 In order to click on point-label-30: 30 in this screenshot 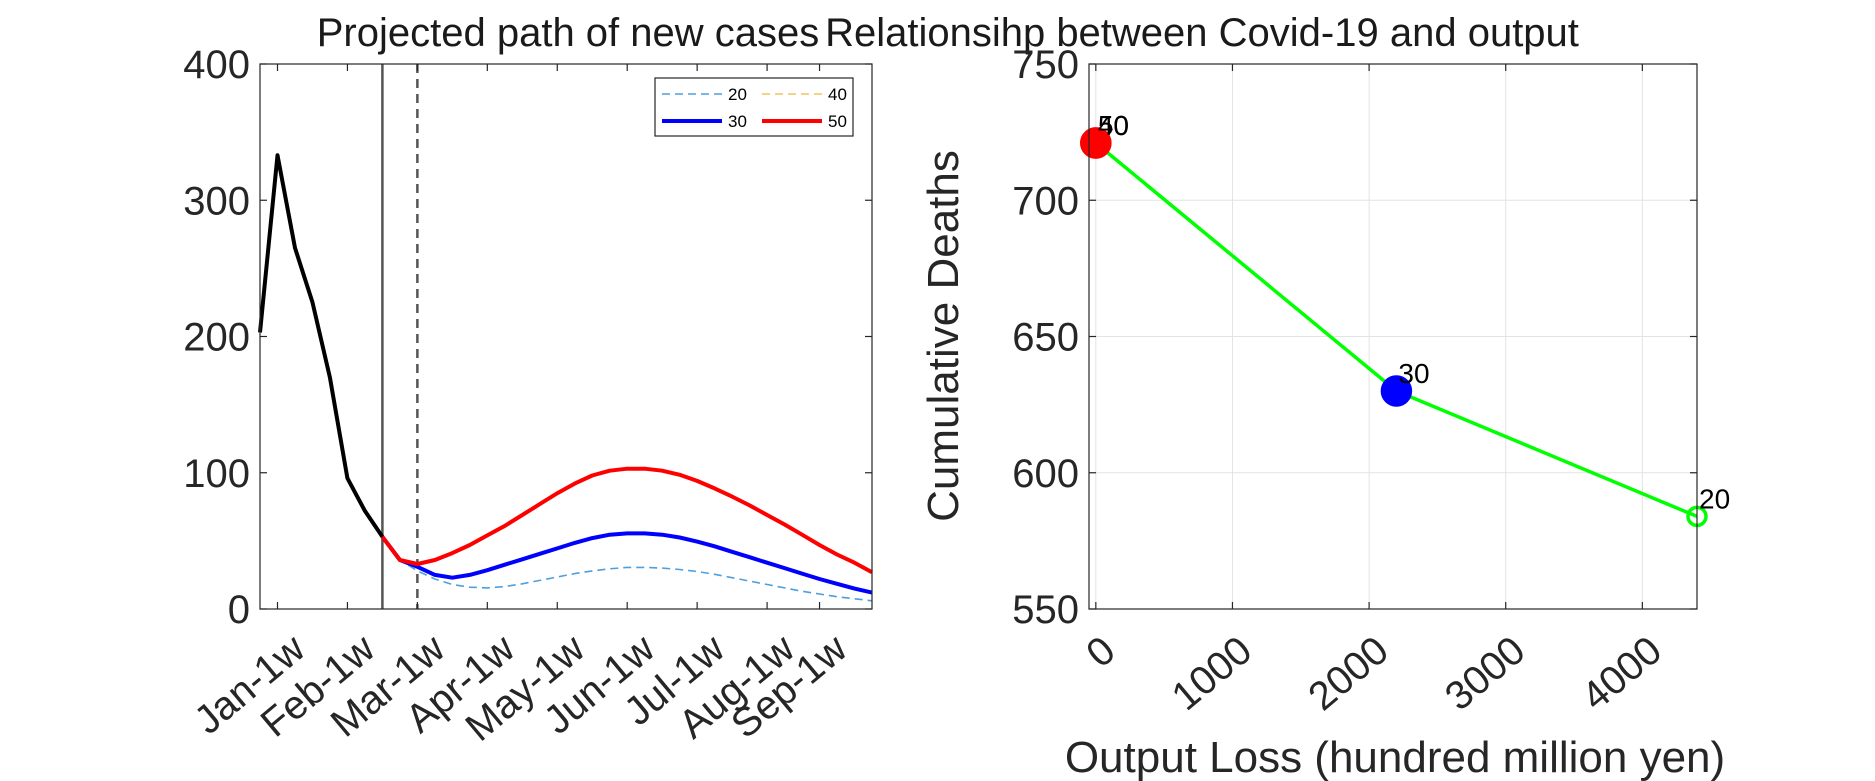, I will do `click(1413, 373)`.